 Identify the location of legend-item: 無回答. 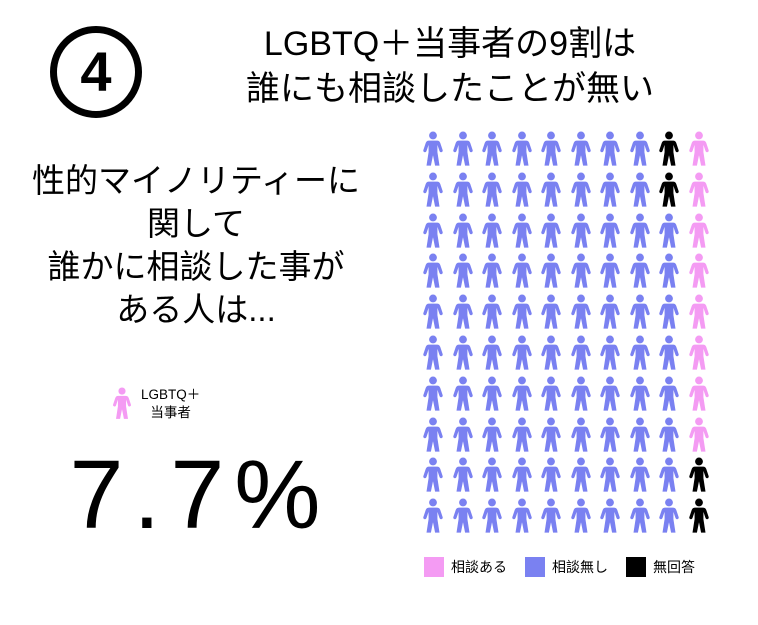
(660, 567).